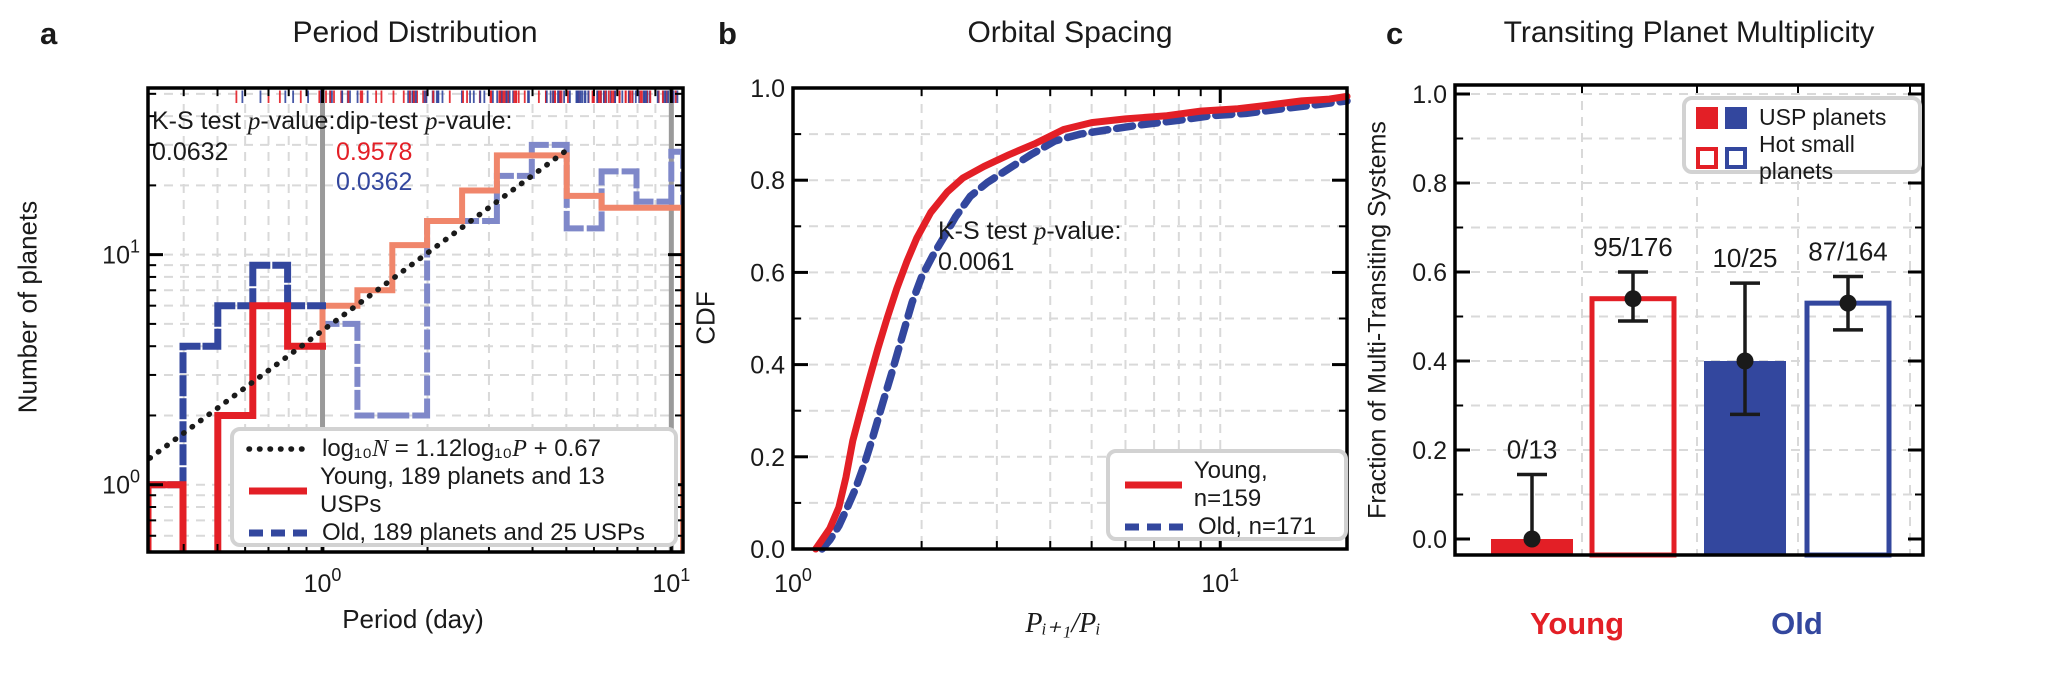 The height and width of the screenshot is (686, 2048). What do you see at coordinates (1029, 246) in the screenshot?
I see `panel-b-ks-annotation: K-S test p-value: 0.0061` at bounding box center [1029, 246].